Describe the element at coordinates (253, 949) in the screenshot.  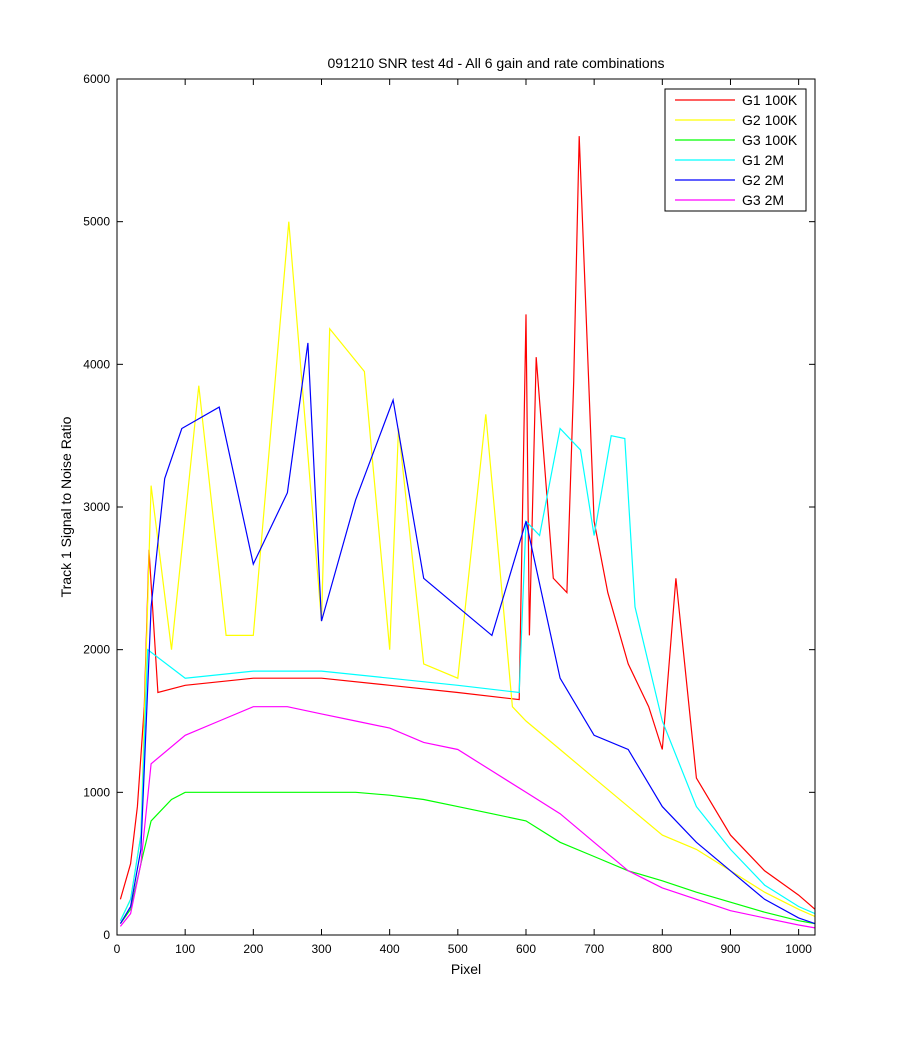
I see `x-tick-label: 200` at that location.